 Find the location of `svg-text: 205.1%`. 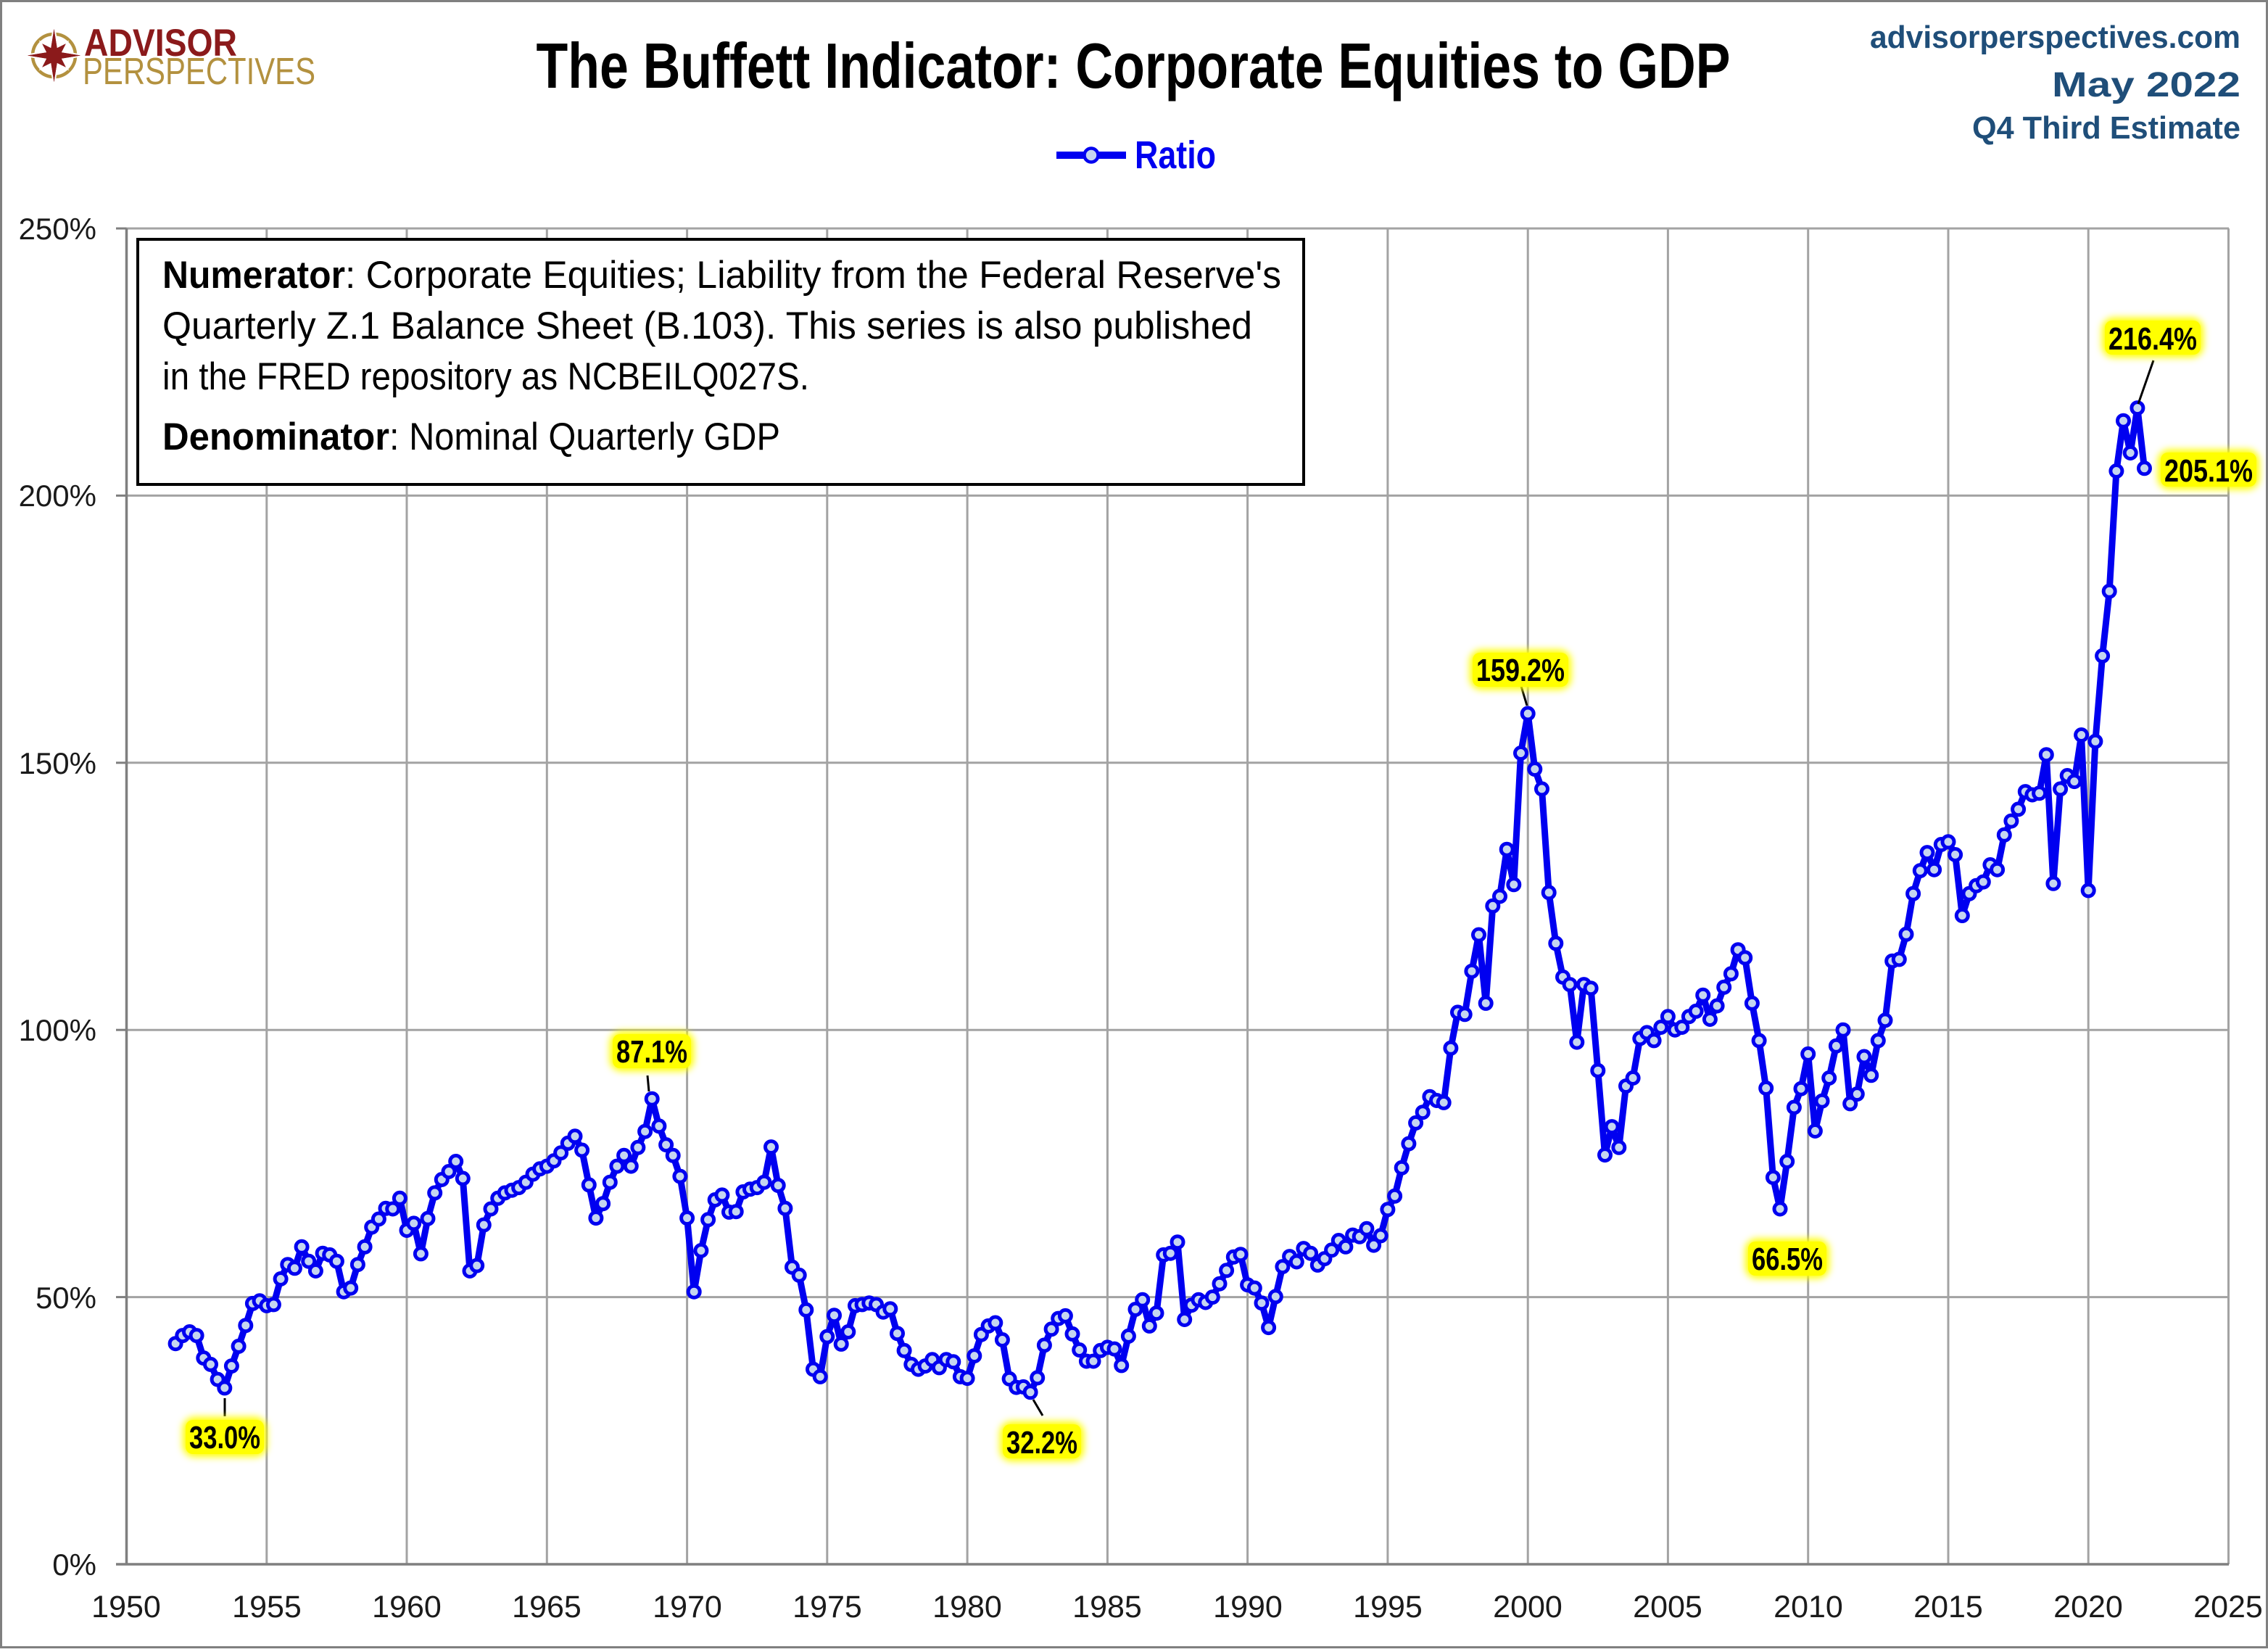

svg-text: 205.1% is located at coordinates (2208, 471).